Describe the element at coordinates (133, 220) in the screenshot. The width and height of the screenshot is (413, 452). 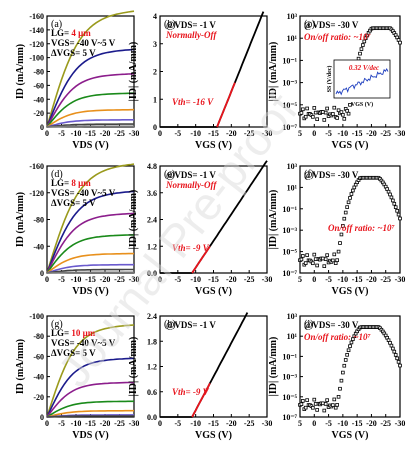
I see `y-axis-label: |ID| (mA/mm)` at that location.